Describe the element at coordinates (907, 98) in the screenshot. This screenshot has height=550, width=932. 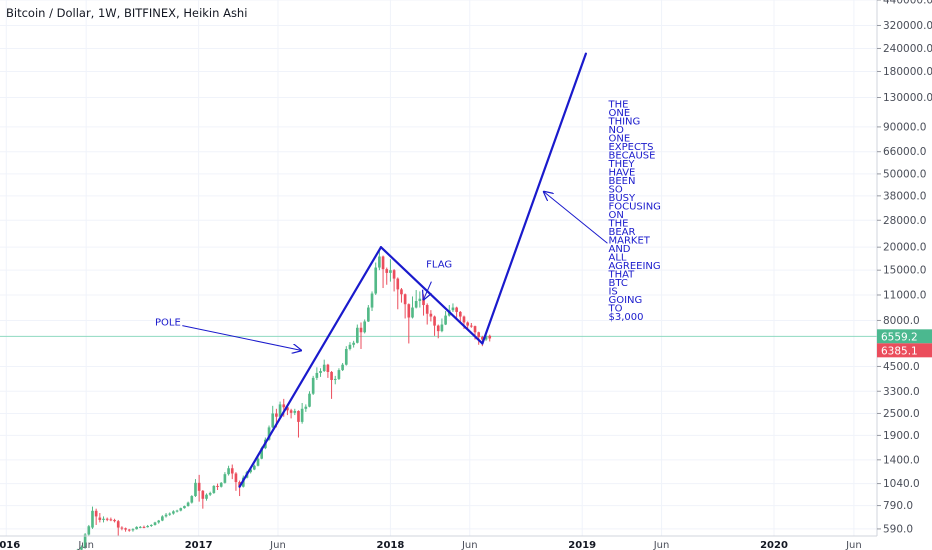
I see `y-tick-label: 130000.0` at that location.